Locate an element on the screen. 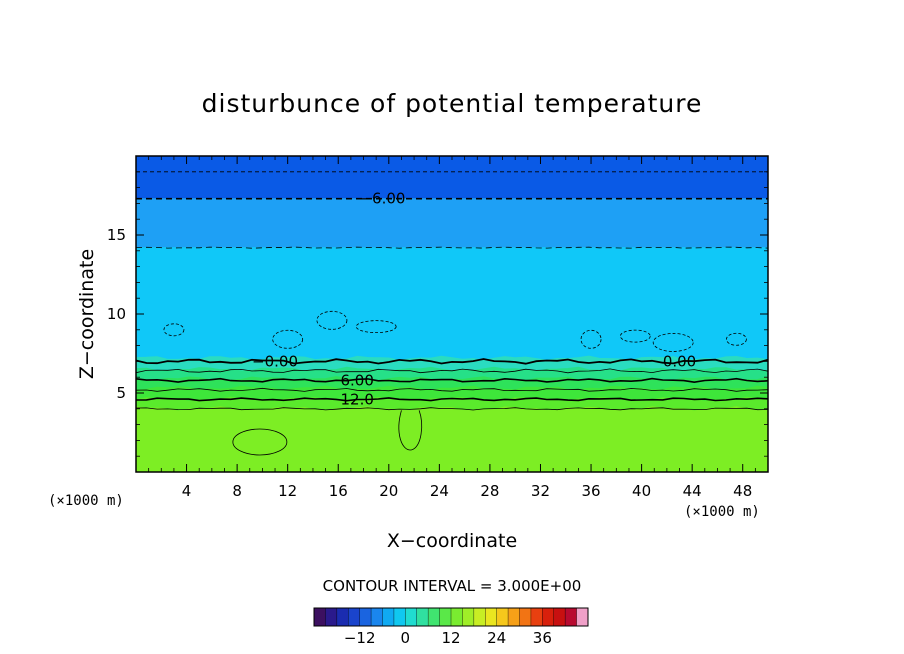 Image resolution: width=904 pixels, height=654 pixels. colorbar is located at coordinates (451, 617).